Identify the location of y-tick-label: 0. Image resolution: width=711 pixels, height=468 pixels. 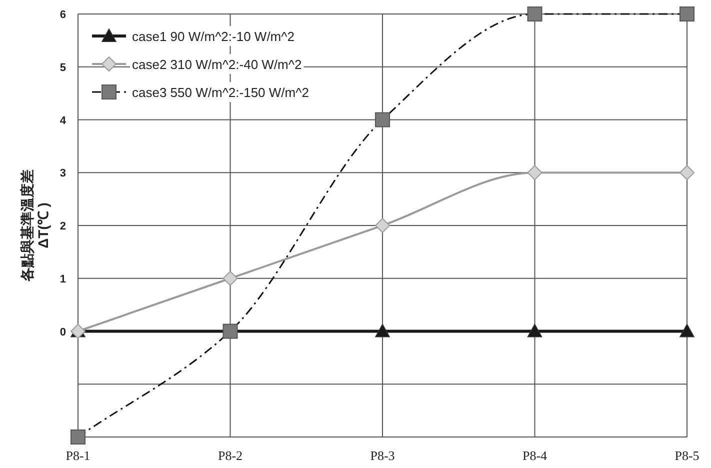
(63, 332).